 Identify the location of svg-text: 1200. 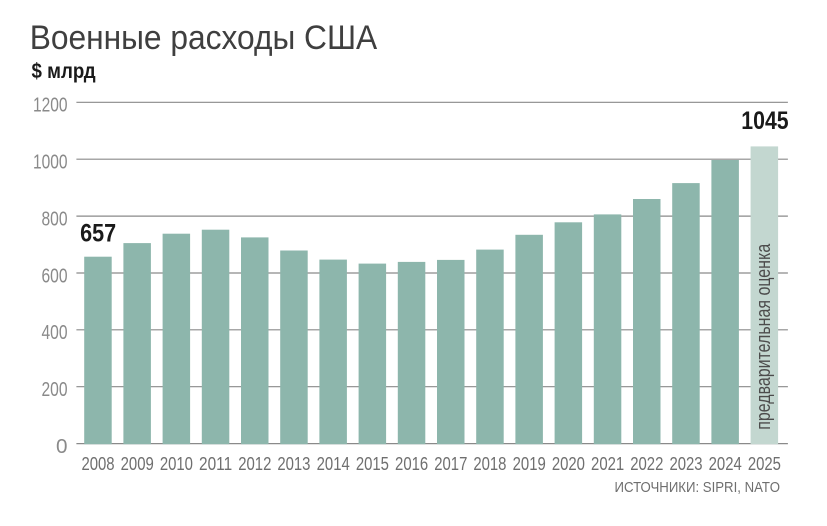
(50, 106).